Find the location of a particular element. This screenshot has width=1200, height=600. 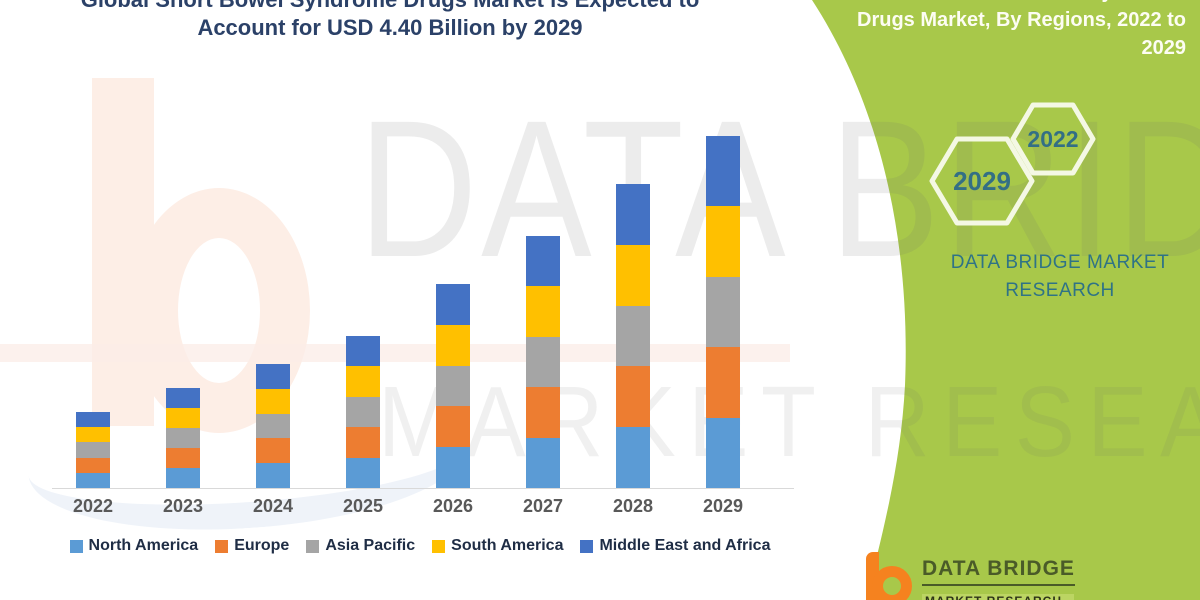

panel-brand-line1: DATA BRIDGE MARKET is located at coordinates (1060, 262).